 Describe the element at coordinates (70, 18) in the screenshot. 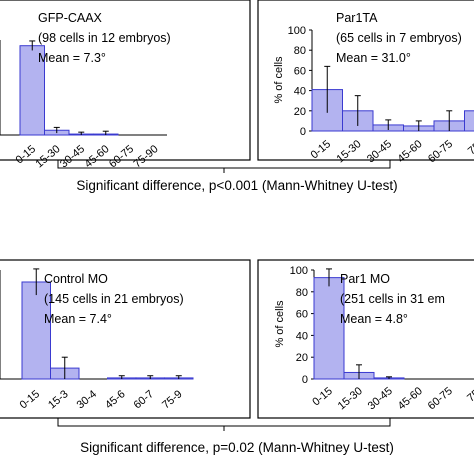

I see `panel-annotation: GFP-CAAX` at that location.